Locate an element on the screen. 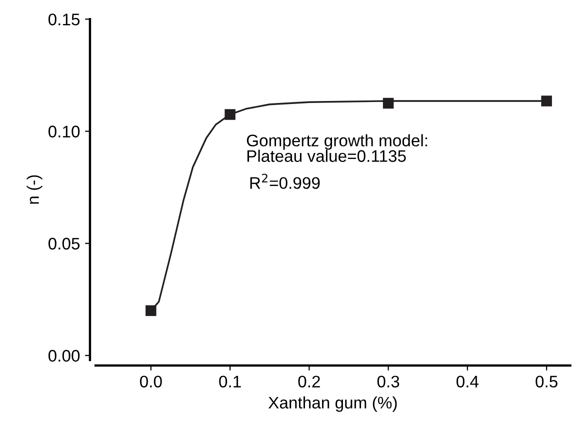  y-axis-title: n (-) is located at coordinates (34, 189).